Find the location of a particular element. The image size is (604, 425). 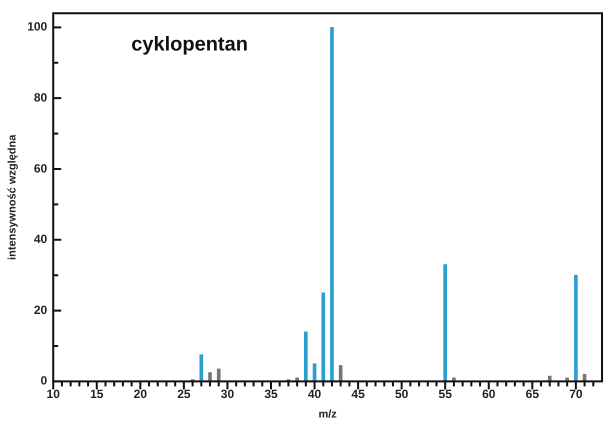

x-tick-label: 60 is located at coordinates (489, 393).